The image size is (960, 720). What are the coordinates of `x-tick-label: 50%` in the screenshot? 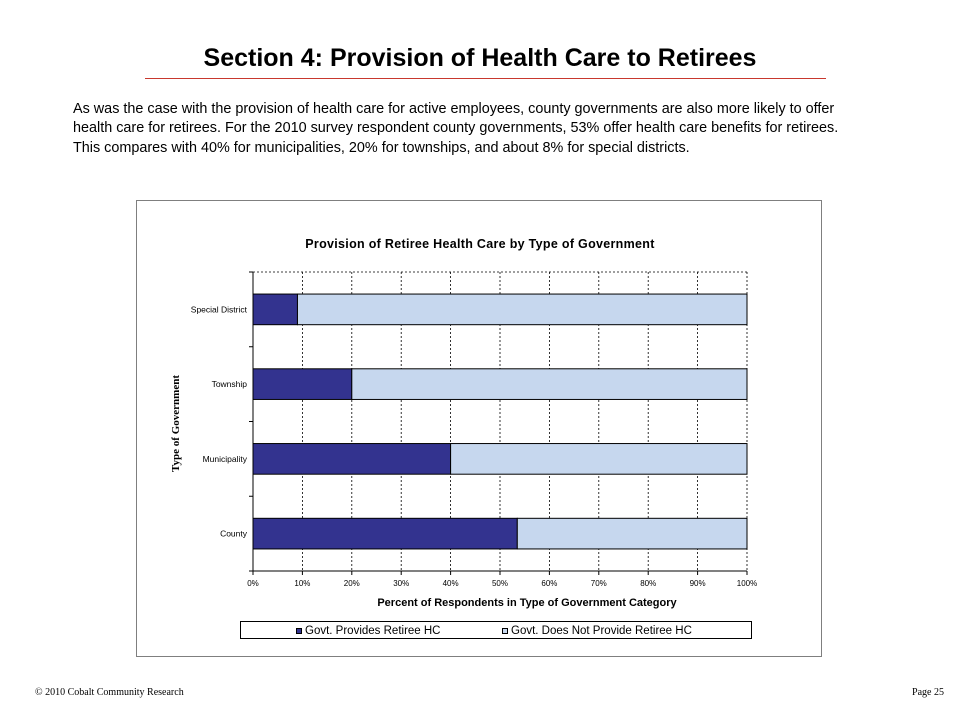 It's located at (500, 583).